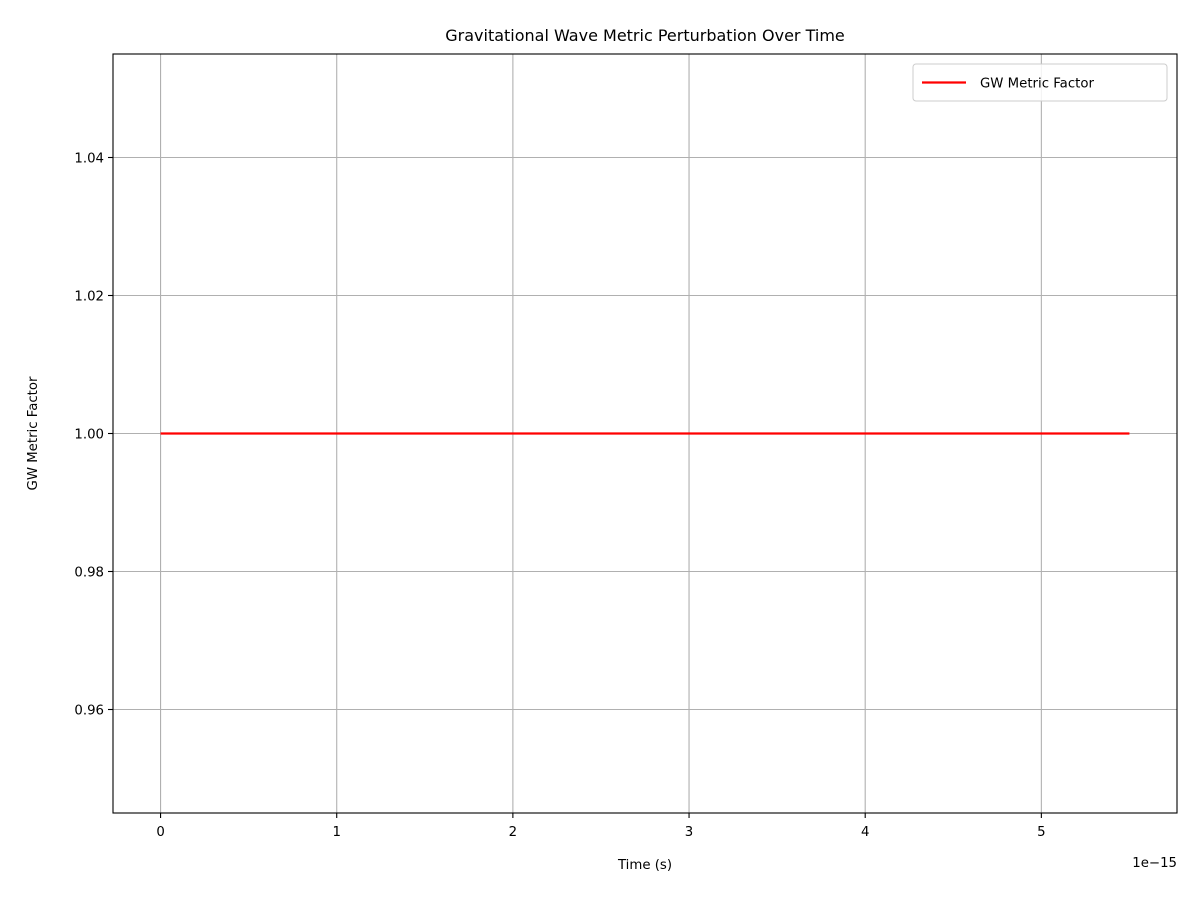 The height and width of the screenshot is (900, 1200). I want to click on legend-label: GW Metric Factor, so click(1037, 84).